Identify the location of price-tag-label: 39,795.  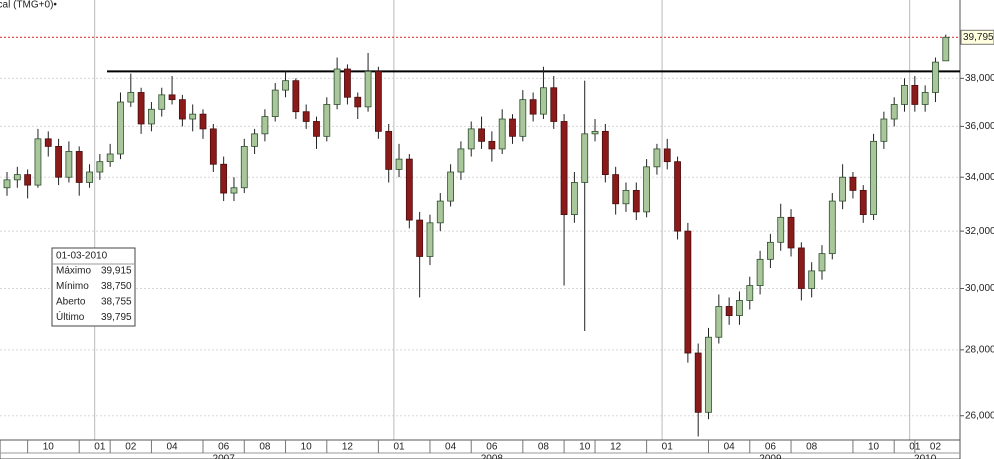
(978, 37).